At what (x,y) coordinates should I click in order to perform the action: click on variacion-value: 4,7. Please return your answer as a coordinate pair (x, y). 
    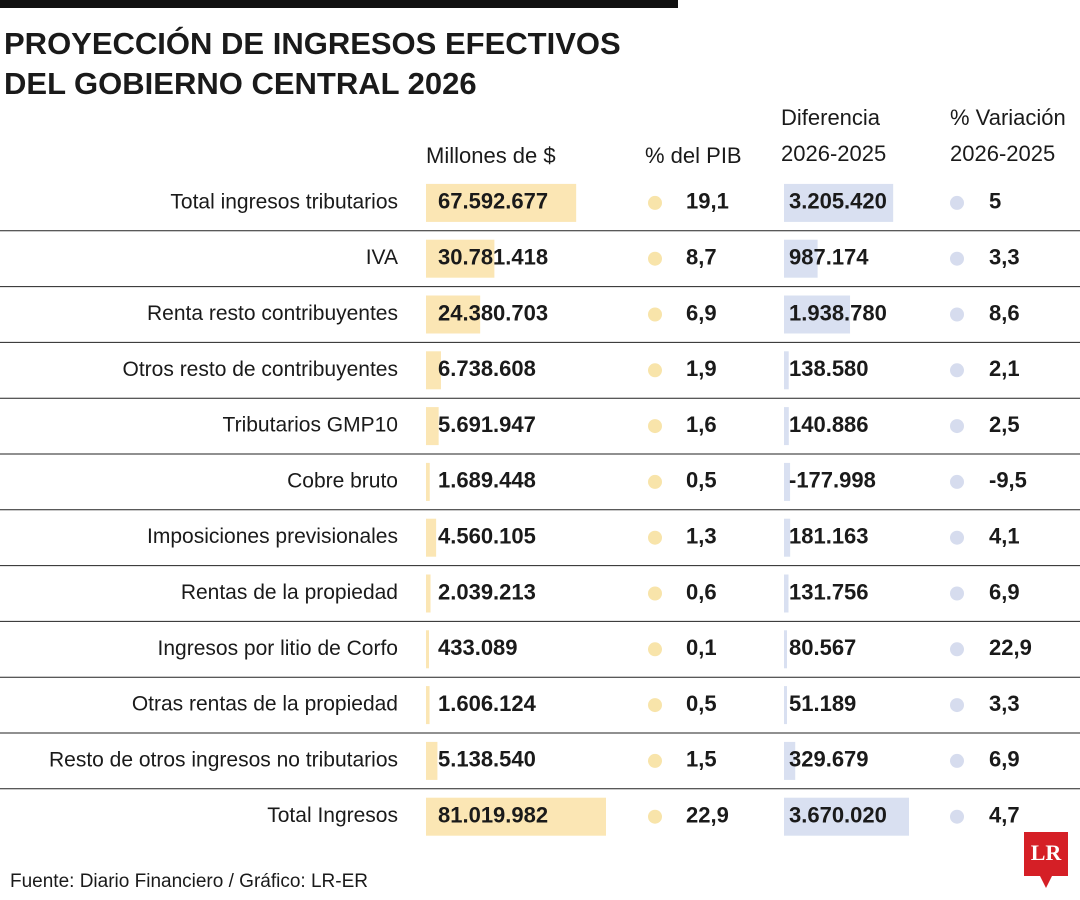
    Looking at the image, I should click on (1004, 815).